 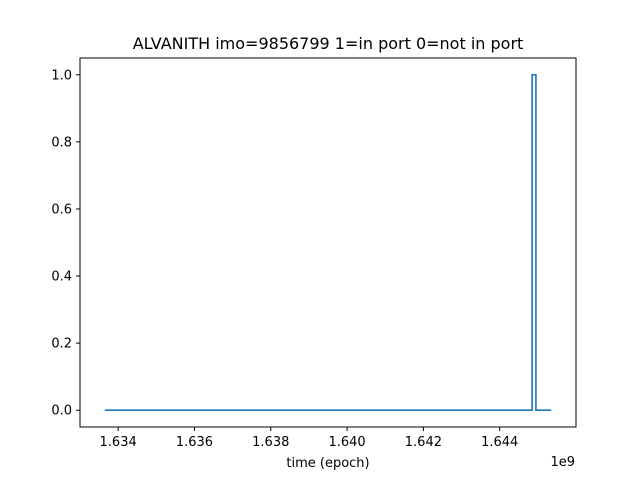 I want to click on x-tick-label: 1.636, so click(x=194, y=442).